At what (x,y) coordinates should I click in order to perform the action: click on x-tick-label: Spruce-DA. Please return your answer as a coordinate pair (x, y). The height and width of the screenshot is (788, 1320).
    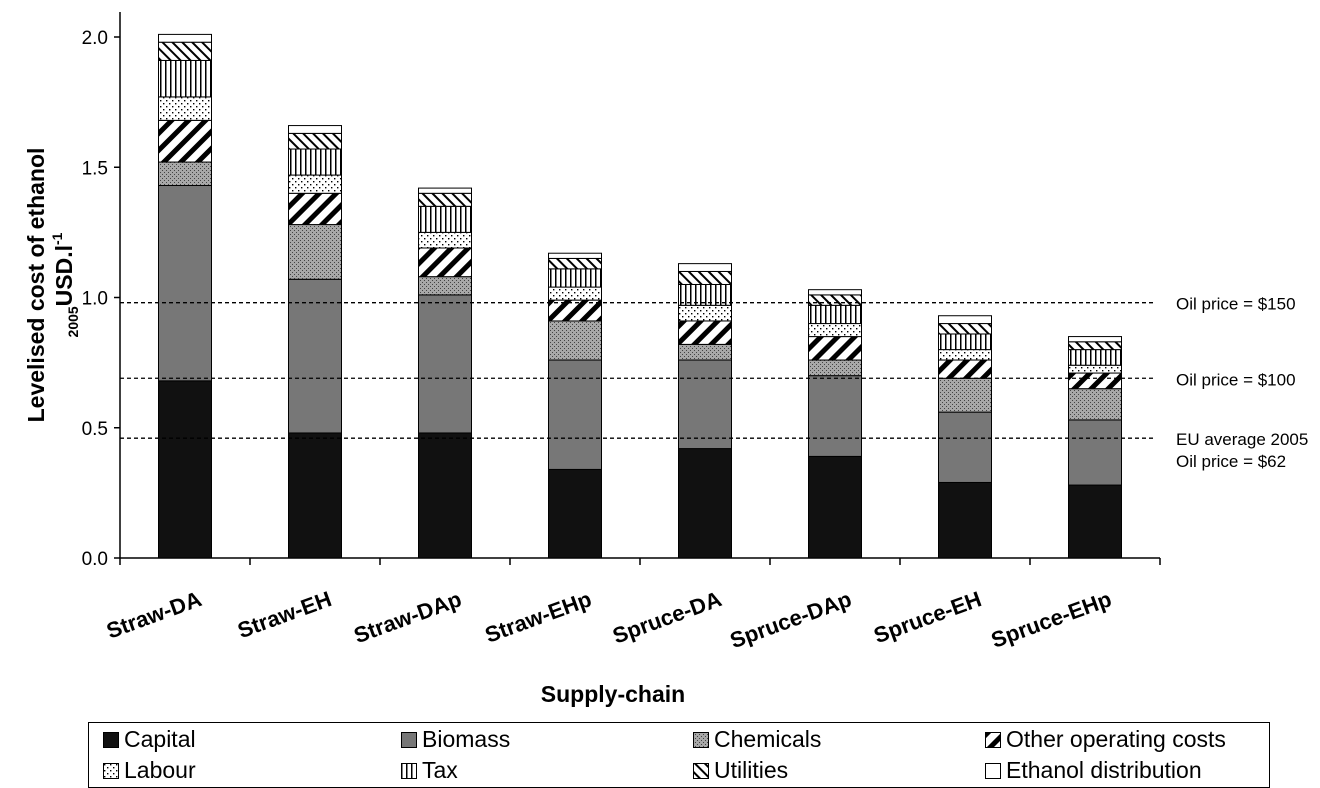
    Looking at the image, I should click on (666, 617).